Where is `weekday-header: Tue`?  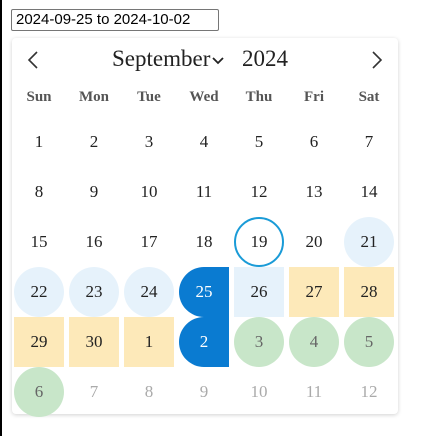 weekday-header: Tue is located at coordinates (149, 97).